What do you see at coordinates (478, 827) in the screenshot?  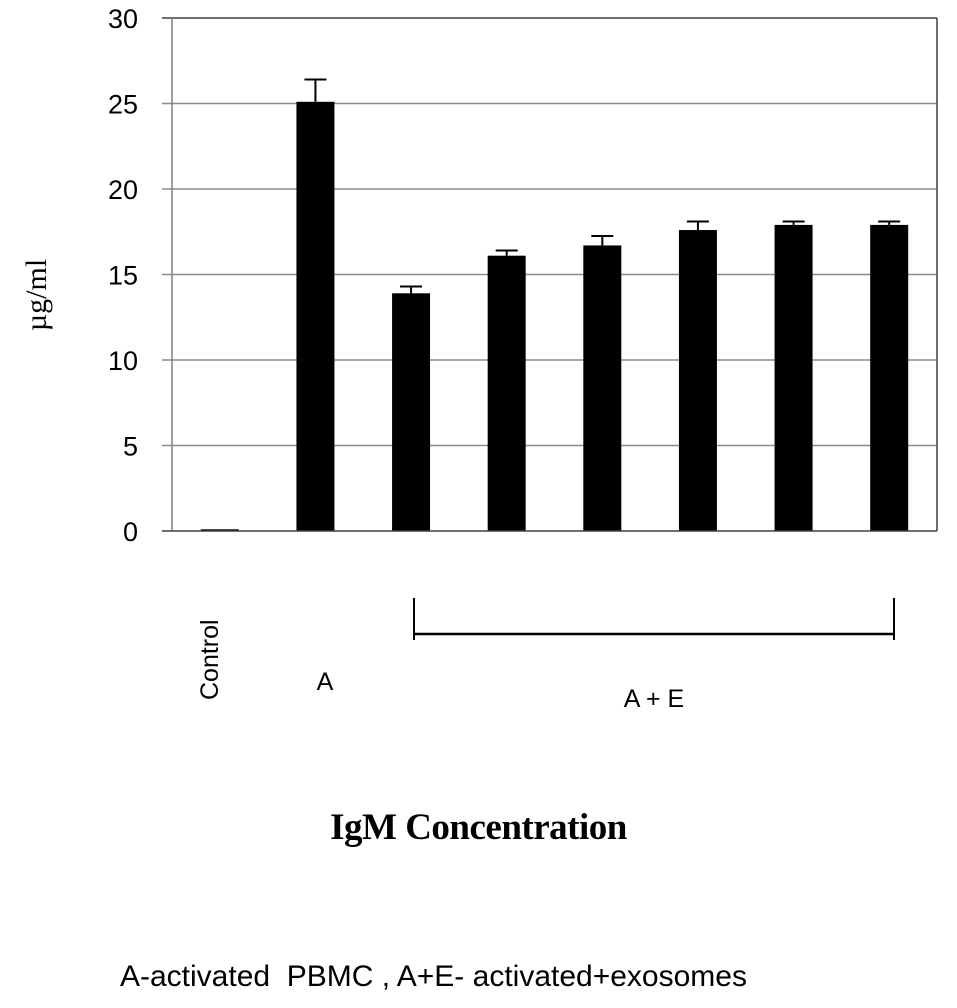 I see `chart-title: IgM Concentration` at bounding box center [478, 827].